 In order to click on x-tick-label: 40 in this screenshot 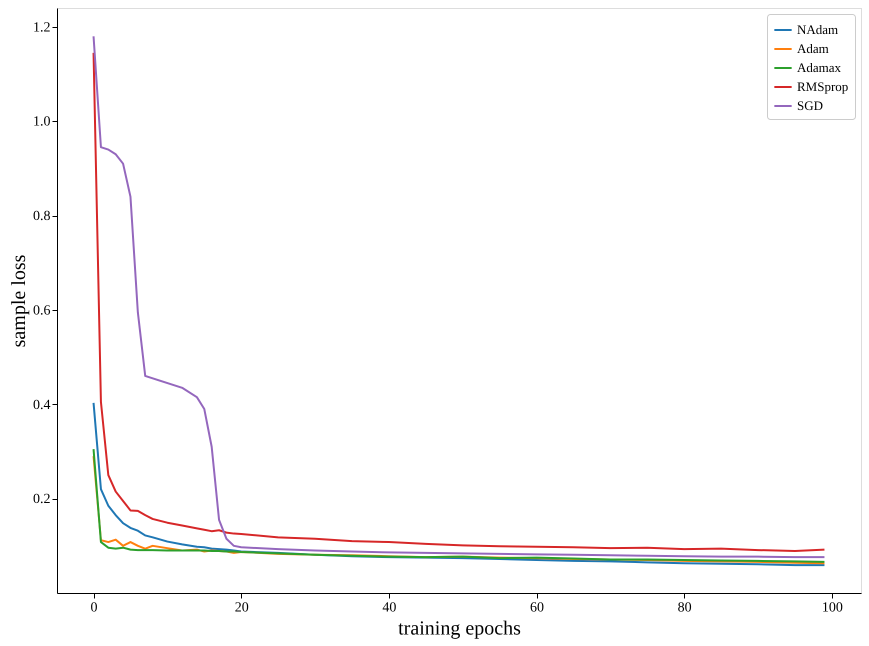, I will do `click(389, 608)`.